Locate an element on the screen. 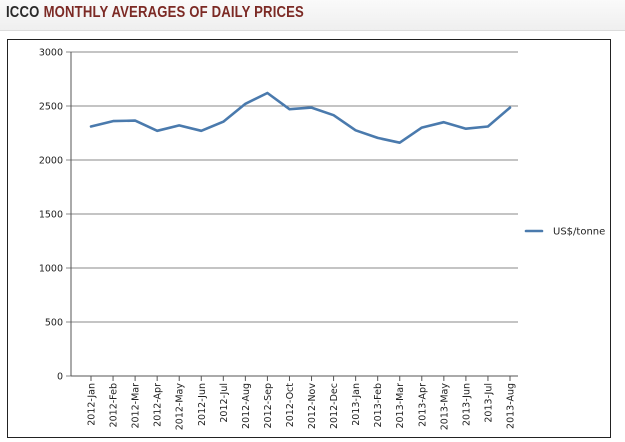  x-tick-label: 2013-Jun is located at coordinates (466, 404).